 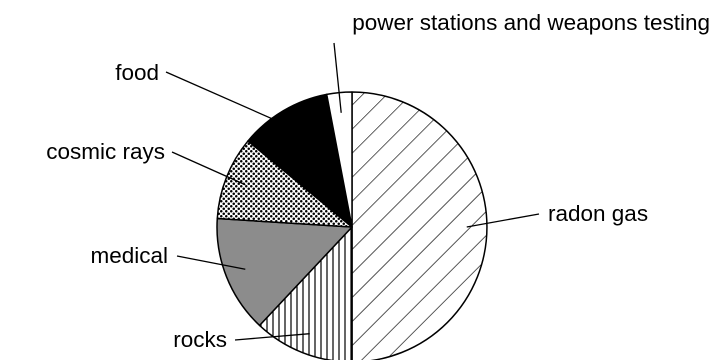 What do you see at coordinates (284, 184) in the screenshot?
I see `pie-slice-cosmic-rays` at bounding box center [284, 184].